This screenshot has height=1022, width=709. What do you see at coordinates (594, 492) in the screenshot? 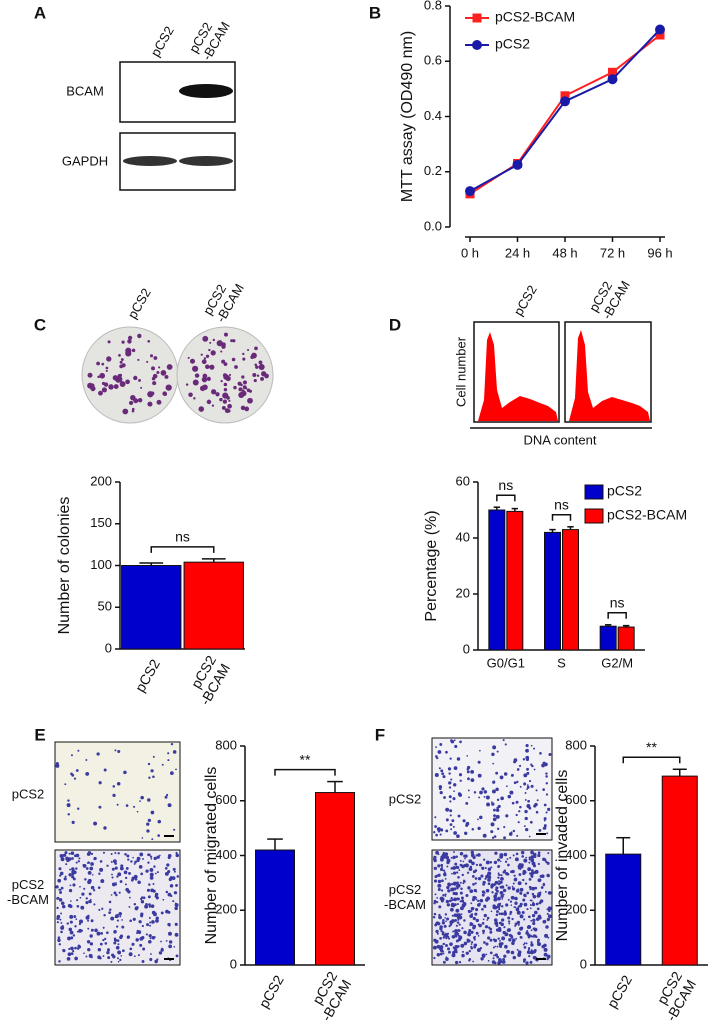
I see `legend-swatch` at bounding box center [594, 492].